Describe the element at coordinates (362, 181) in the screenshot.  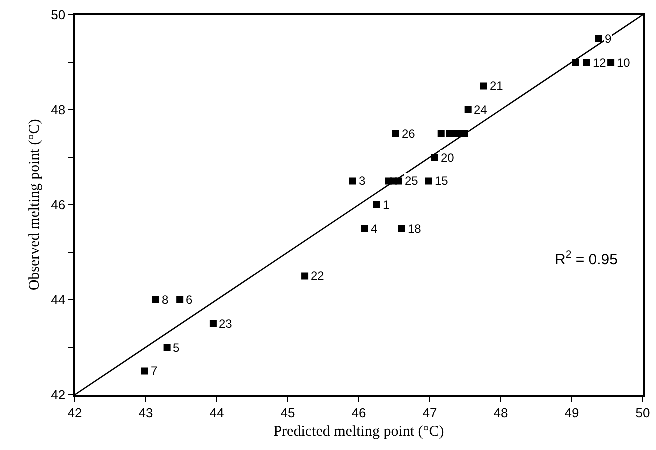
I see `annotation: 3` at that location.